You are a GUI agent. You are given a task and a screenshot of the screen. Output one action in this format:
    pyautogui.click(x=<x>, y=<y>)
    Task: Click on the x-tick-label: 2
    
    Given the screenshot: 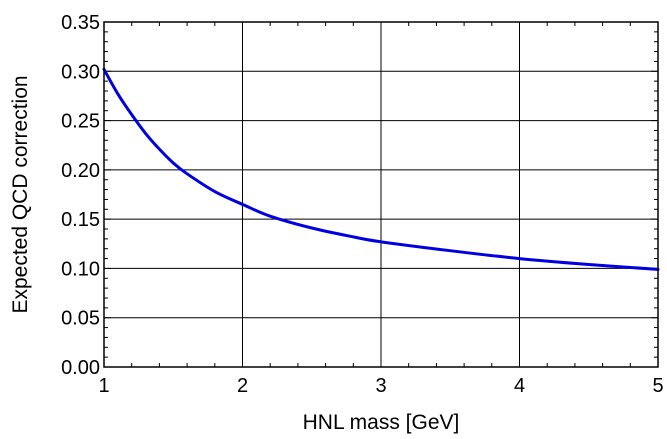 What is the action you would take?
    pyautogui.click(x=242, y=386)
    